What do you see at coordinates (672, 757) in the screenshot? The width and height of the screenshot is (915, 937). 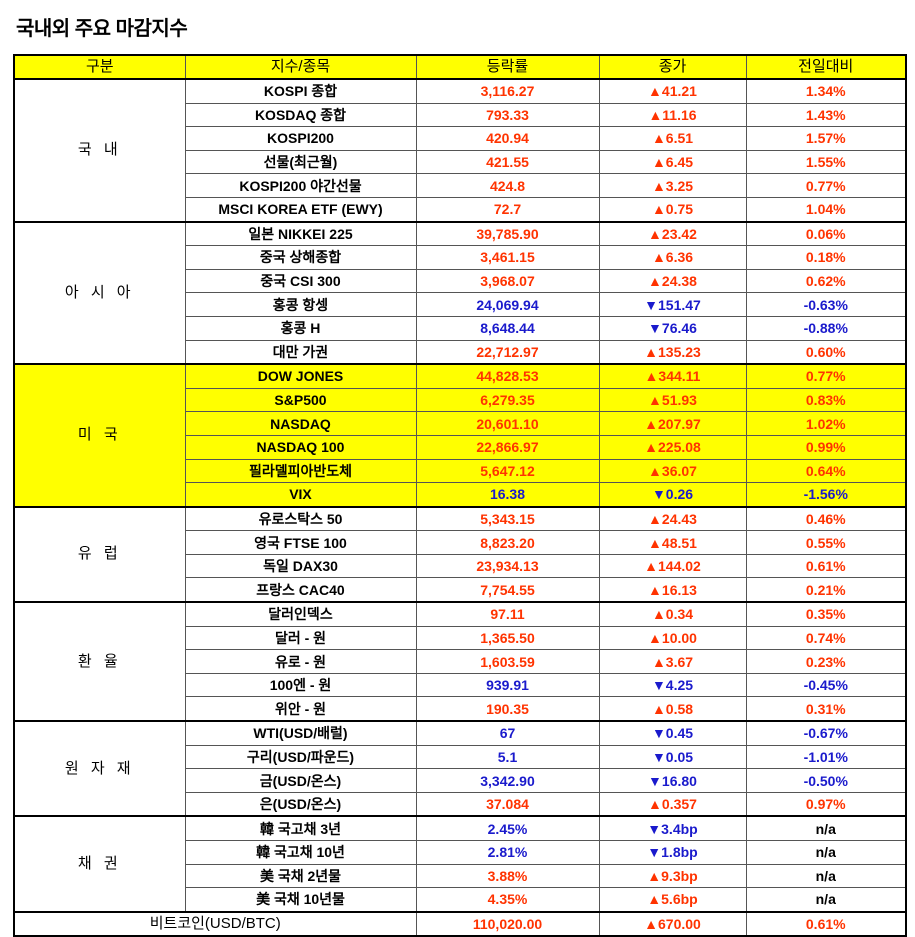 I see `index-change: ▼0.05` at bounding box center [672, 757].